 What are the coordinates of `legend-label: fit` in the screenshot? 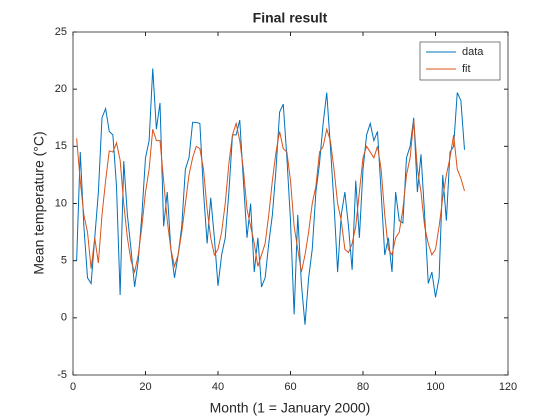 It's located at (466, 69).